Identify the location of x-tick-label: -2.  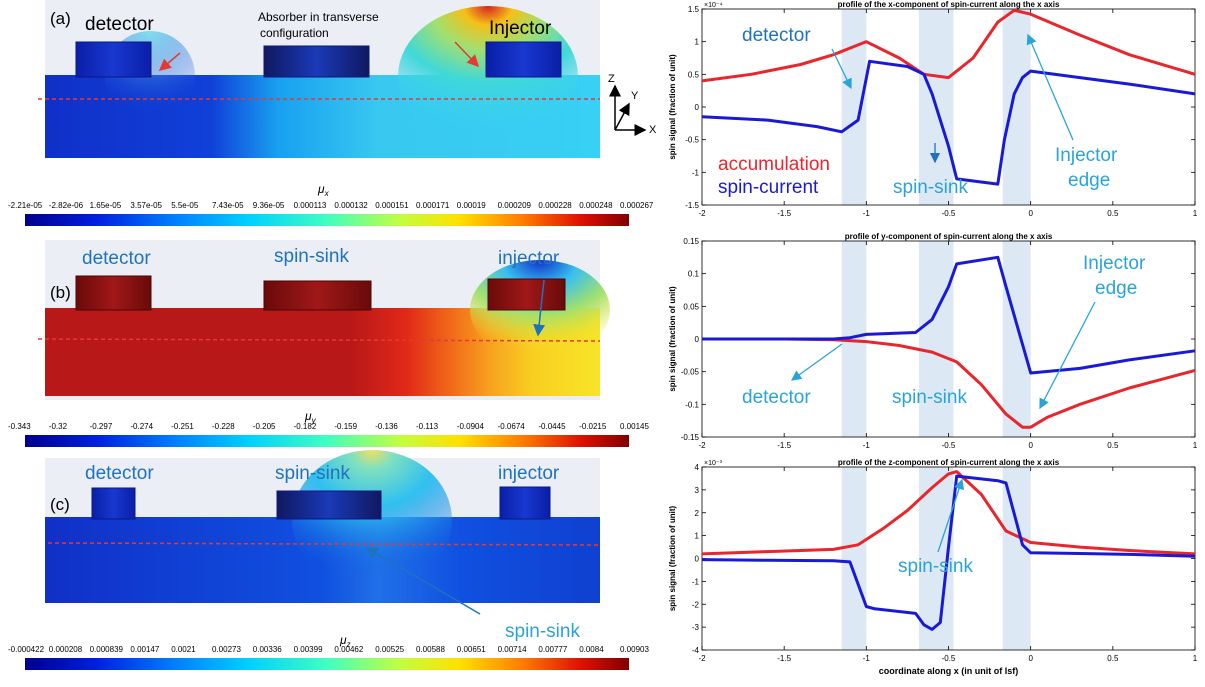
(702, 213).